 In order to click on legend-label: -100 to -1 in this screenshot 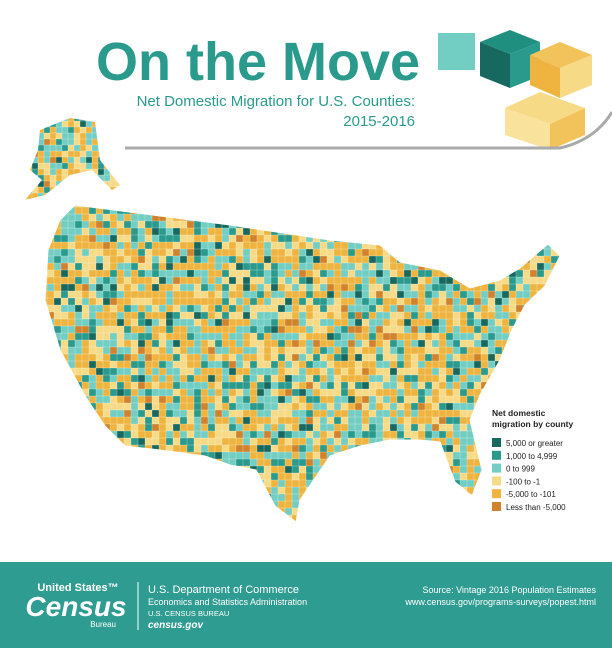, I will do `click(523, 481)`.